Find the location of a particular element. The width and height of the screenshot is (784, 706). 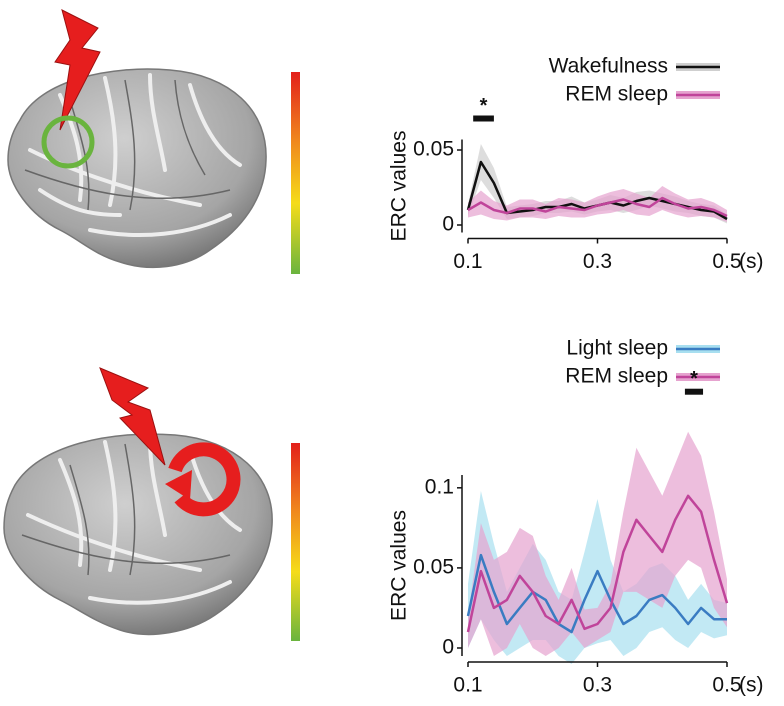

legend-label: Wakefulness is located at coordinates (608, 66).